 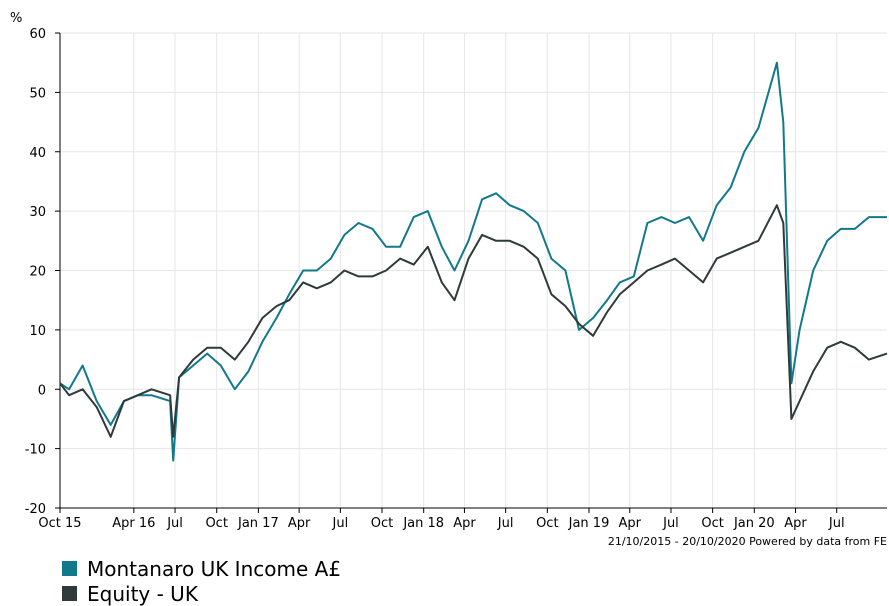 What do you see at coordinates (37, 331) in the screenshot?
I see `y-tick-label: 10` at bounding box center [37, 331].